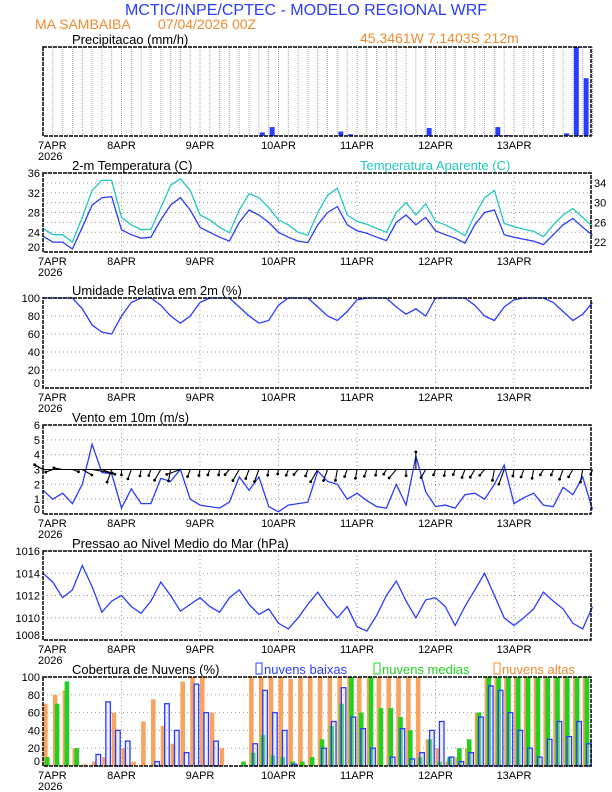 The image size is (612, 792). I want to click on y-tick-label: 0, so click(37, 510).